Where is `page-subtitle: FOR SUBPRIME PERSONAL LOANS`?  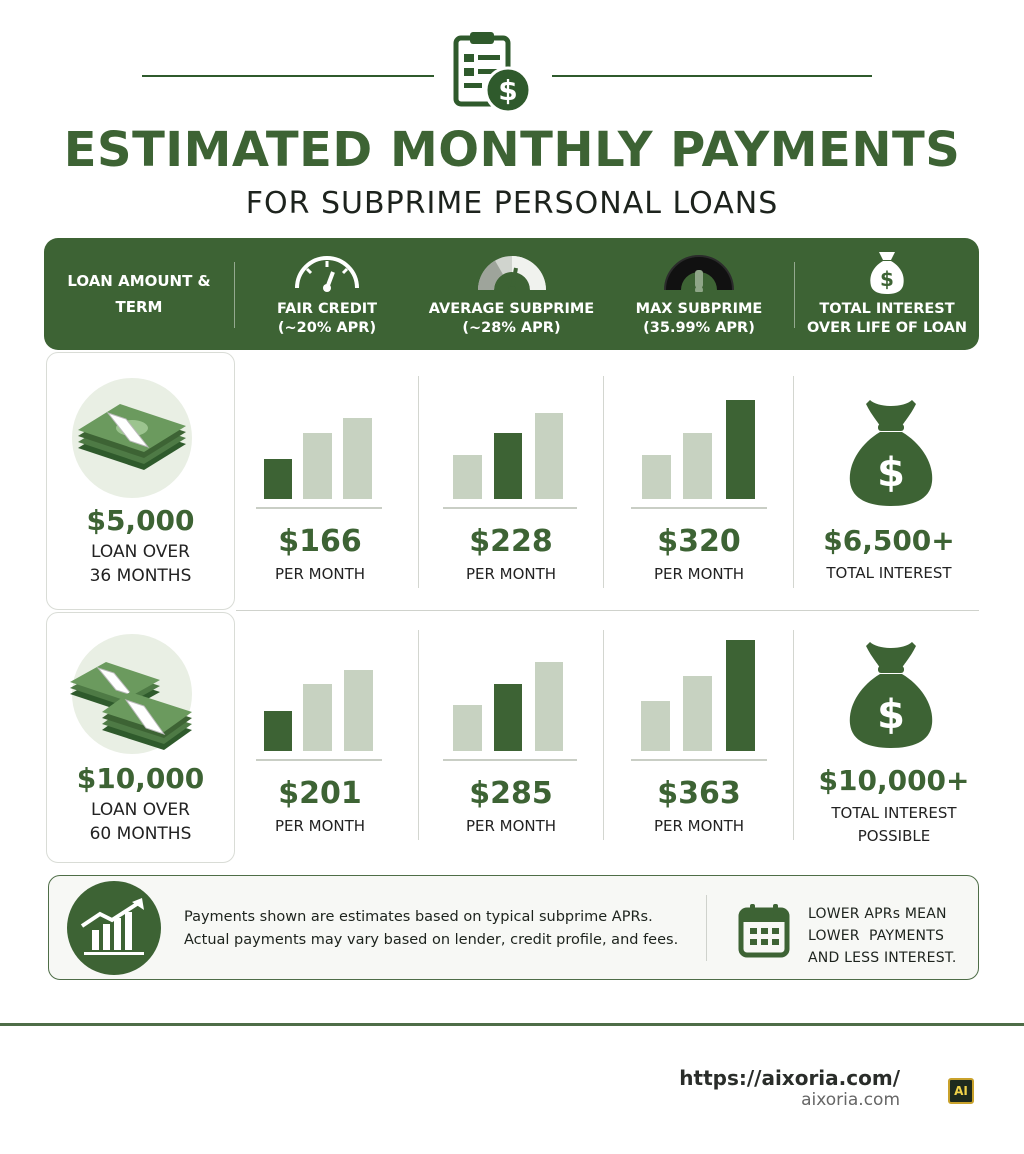 page-subtitle: FOR SUBPRIME PERSONAL LOANS is located at coordinates (512, 203).